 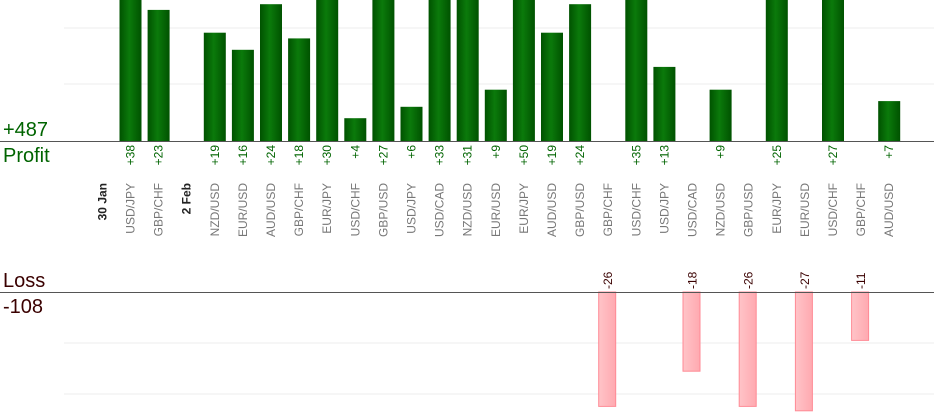 I want to click on bar-value-label: +13, so click(x=664, y=155).